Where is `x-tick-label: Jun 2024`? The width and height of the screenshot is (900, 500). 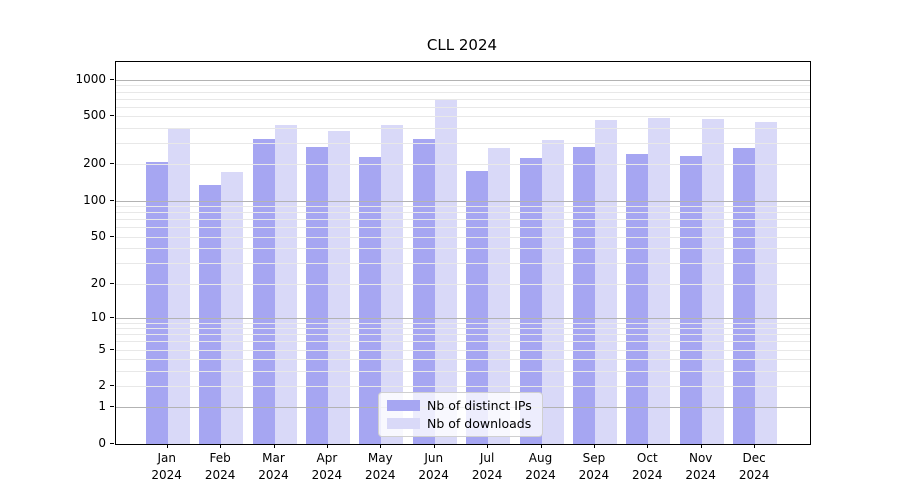 x-tick-label: Jun 2024 is located at coordinates (433, 466).